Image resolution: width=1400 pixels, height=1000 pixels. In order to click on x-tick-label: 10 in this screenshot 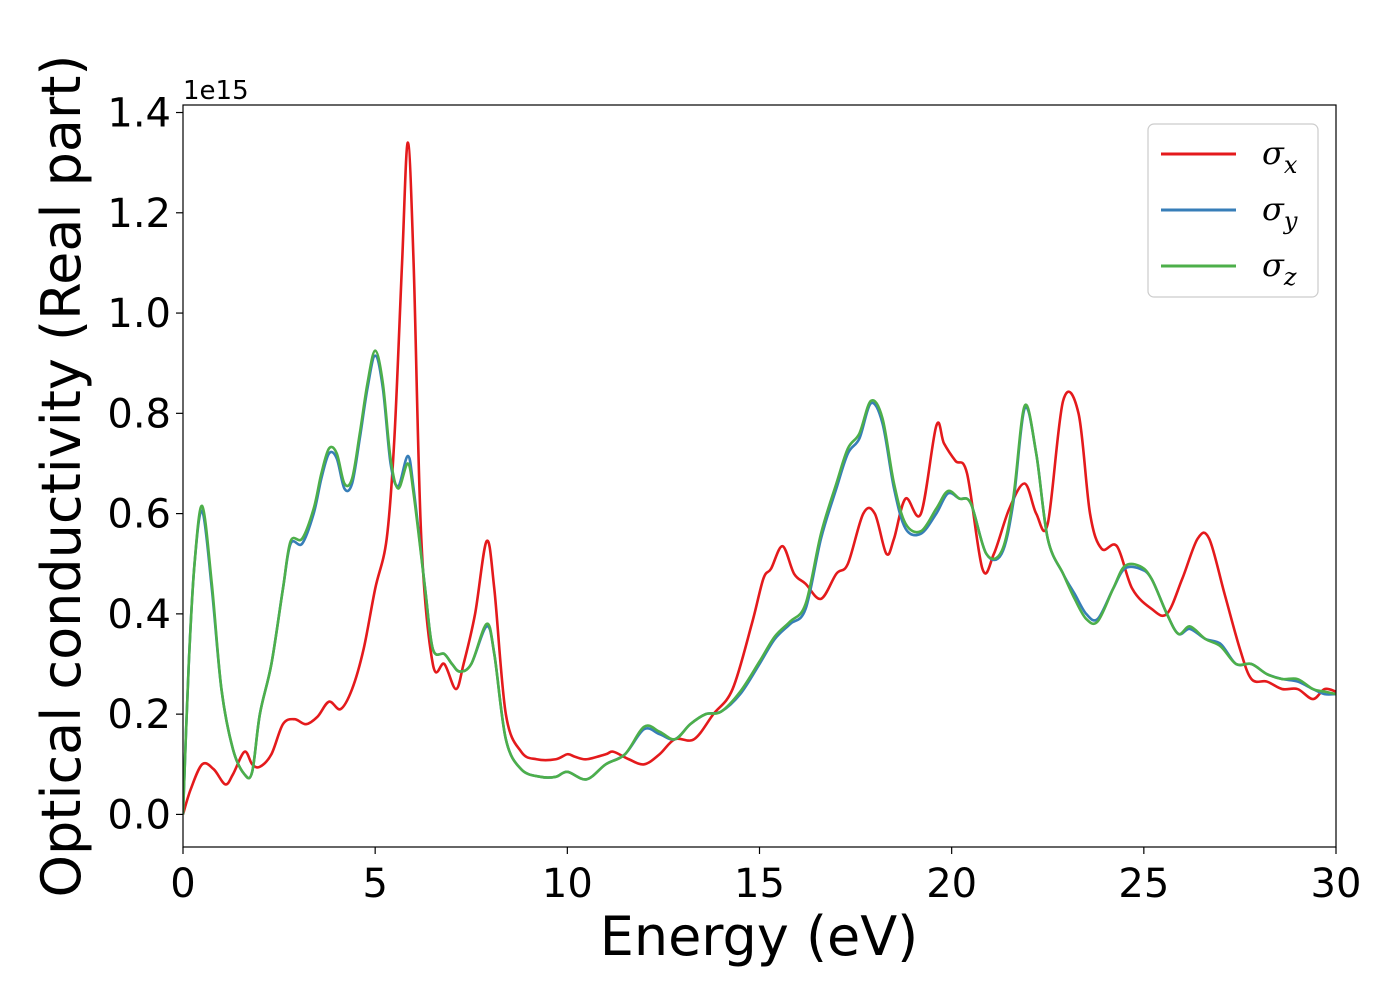, I will do `click(567, 884)`.